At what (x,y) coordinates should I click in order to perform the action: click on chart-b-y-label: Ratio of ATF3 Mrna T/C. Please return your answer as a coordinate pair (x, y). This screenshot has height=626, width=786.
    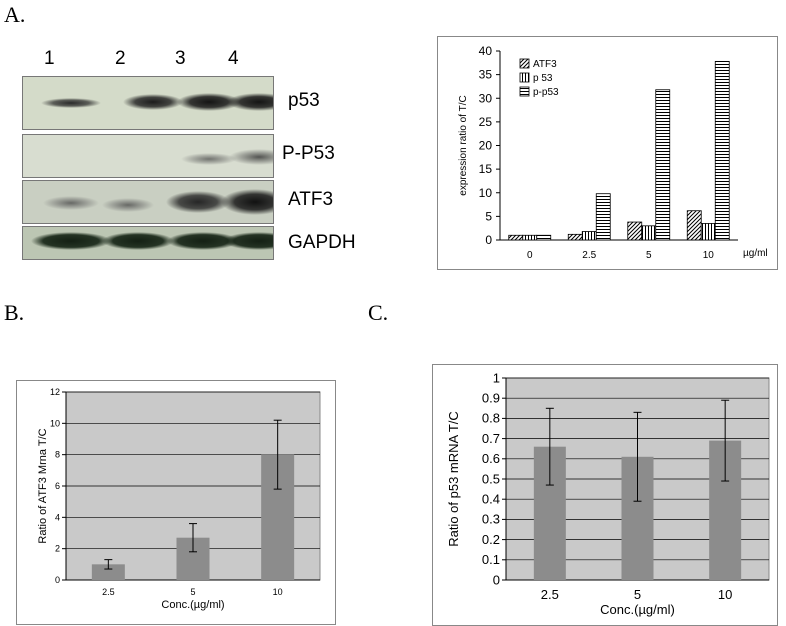
    Looking at the image, I should click on (43, 485).